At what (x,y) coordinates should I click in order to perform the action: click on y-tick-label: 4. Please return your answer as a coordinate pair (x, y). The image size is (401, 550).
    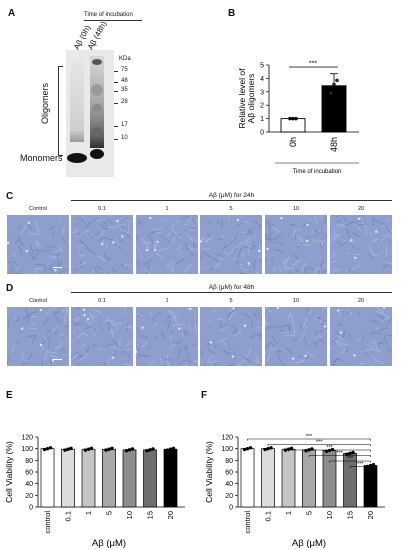
    Looking at the image, I should click on (262, 79).